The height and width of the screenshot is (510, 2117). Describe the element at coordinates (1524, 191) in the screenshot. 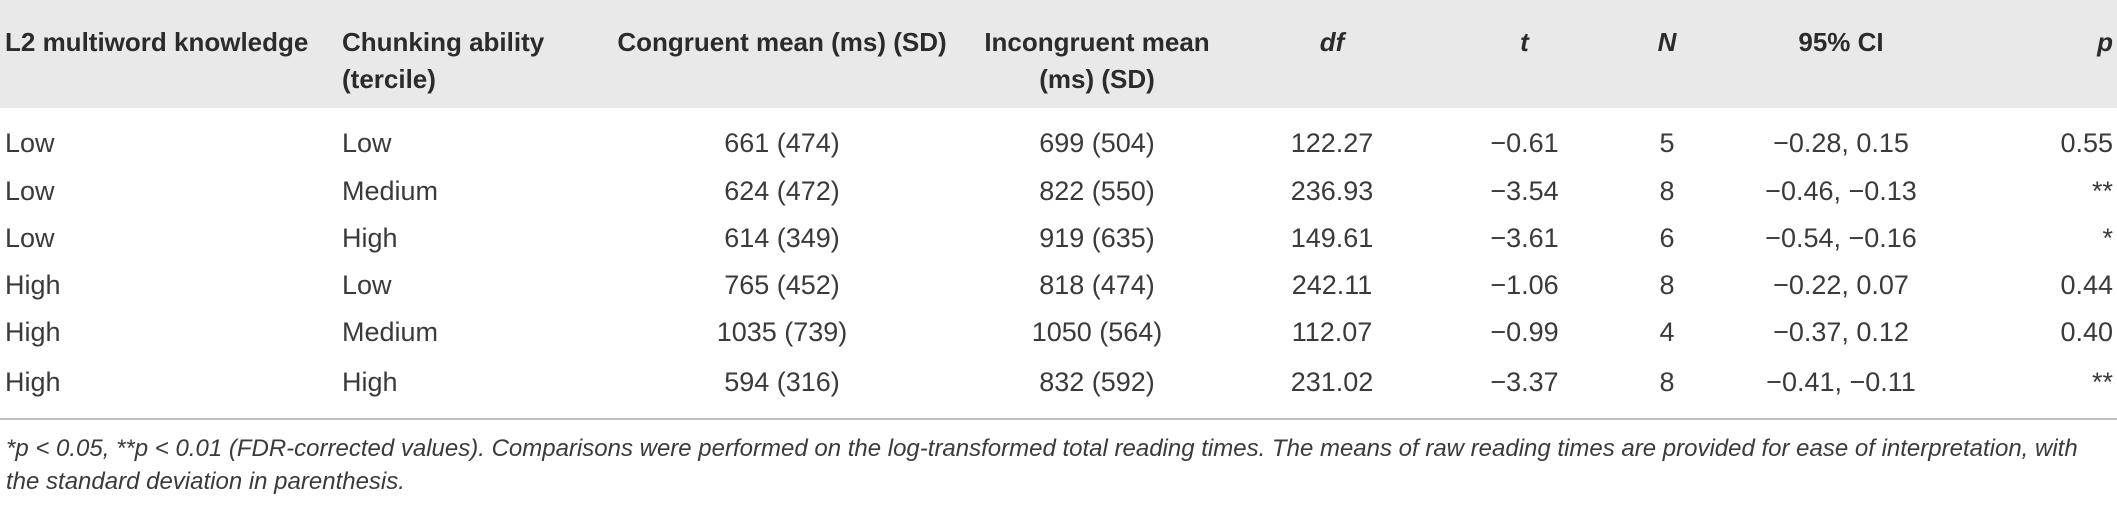

I see `cell-t: −3.54` at that location.